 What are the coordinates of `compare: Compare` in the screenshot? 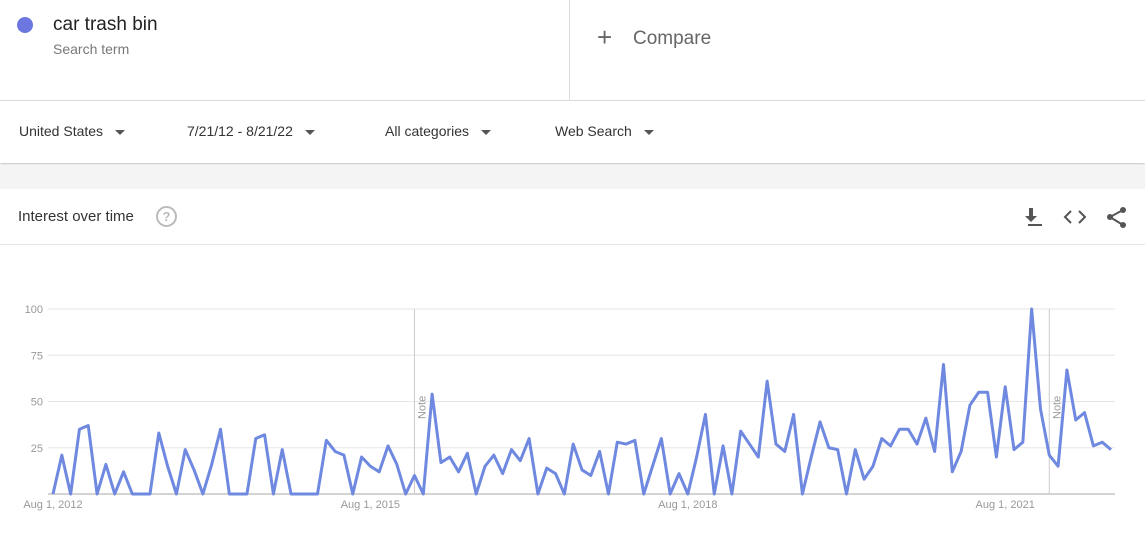 It's located at (672, 38).